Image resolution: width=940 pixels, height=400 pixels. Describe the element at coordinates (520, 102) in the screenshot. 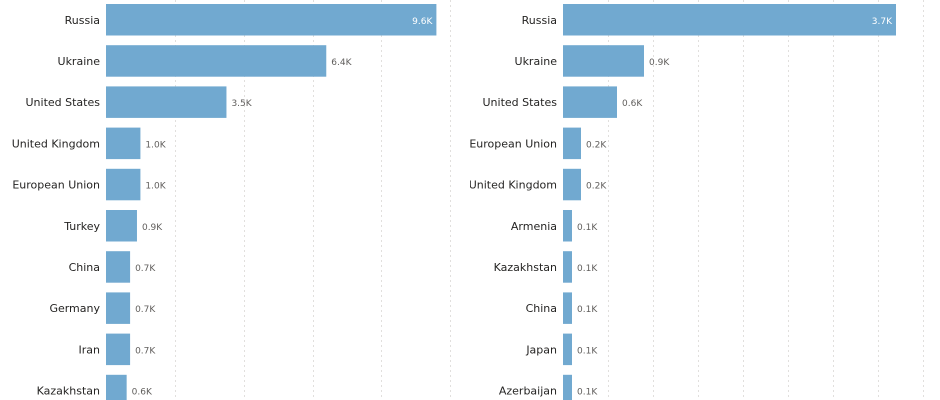

I see `right-category-label: United States` at that location.